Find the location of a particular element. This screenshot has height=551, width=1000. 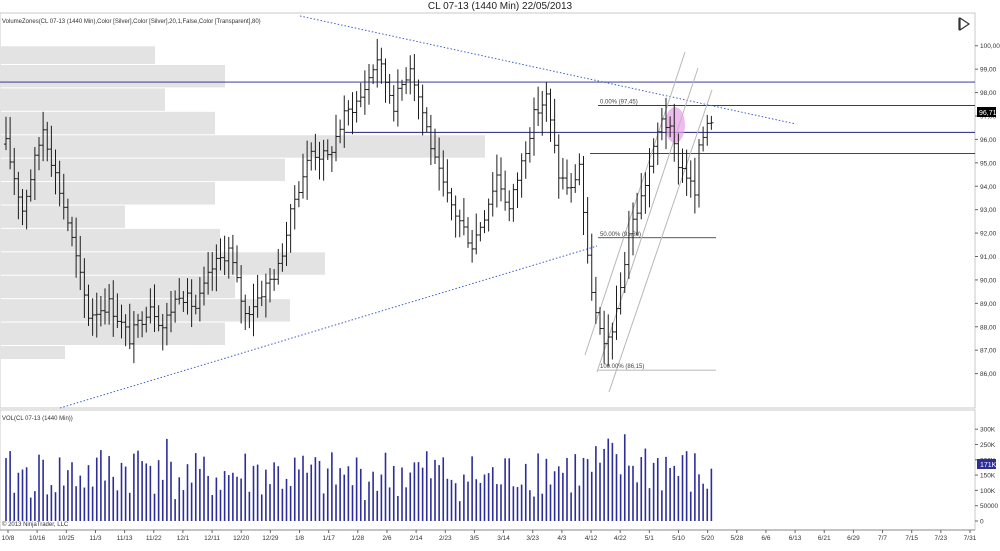

time-tick-label: 12/20 is located at coordinates (241, 538).